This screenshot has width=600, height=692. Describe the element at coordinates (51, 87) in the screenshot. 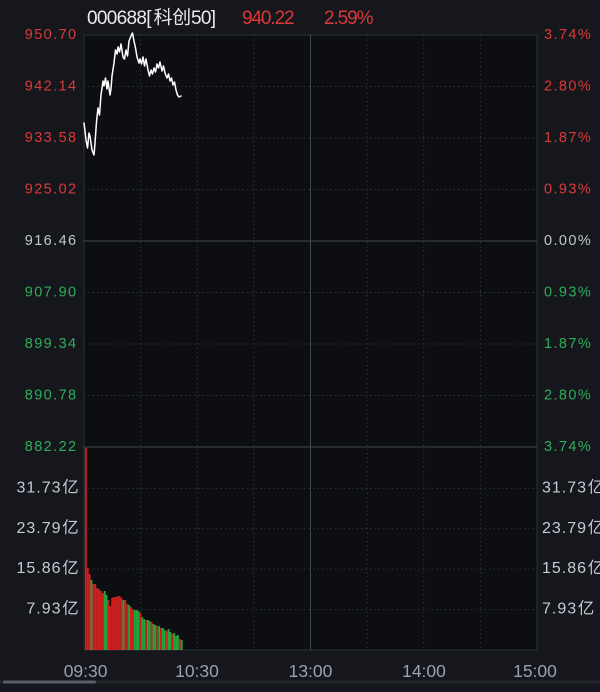

I see `svg-text: 942.14` at that location.